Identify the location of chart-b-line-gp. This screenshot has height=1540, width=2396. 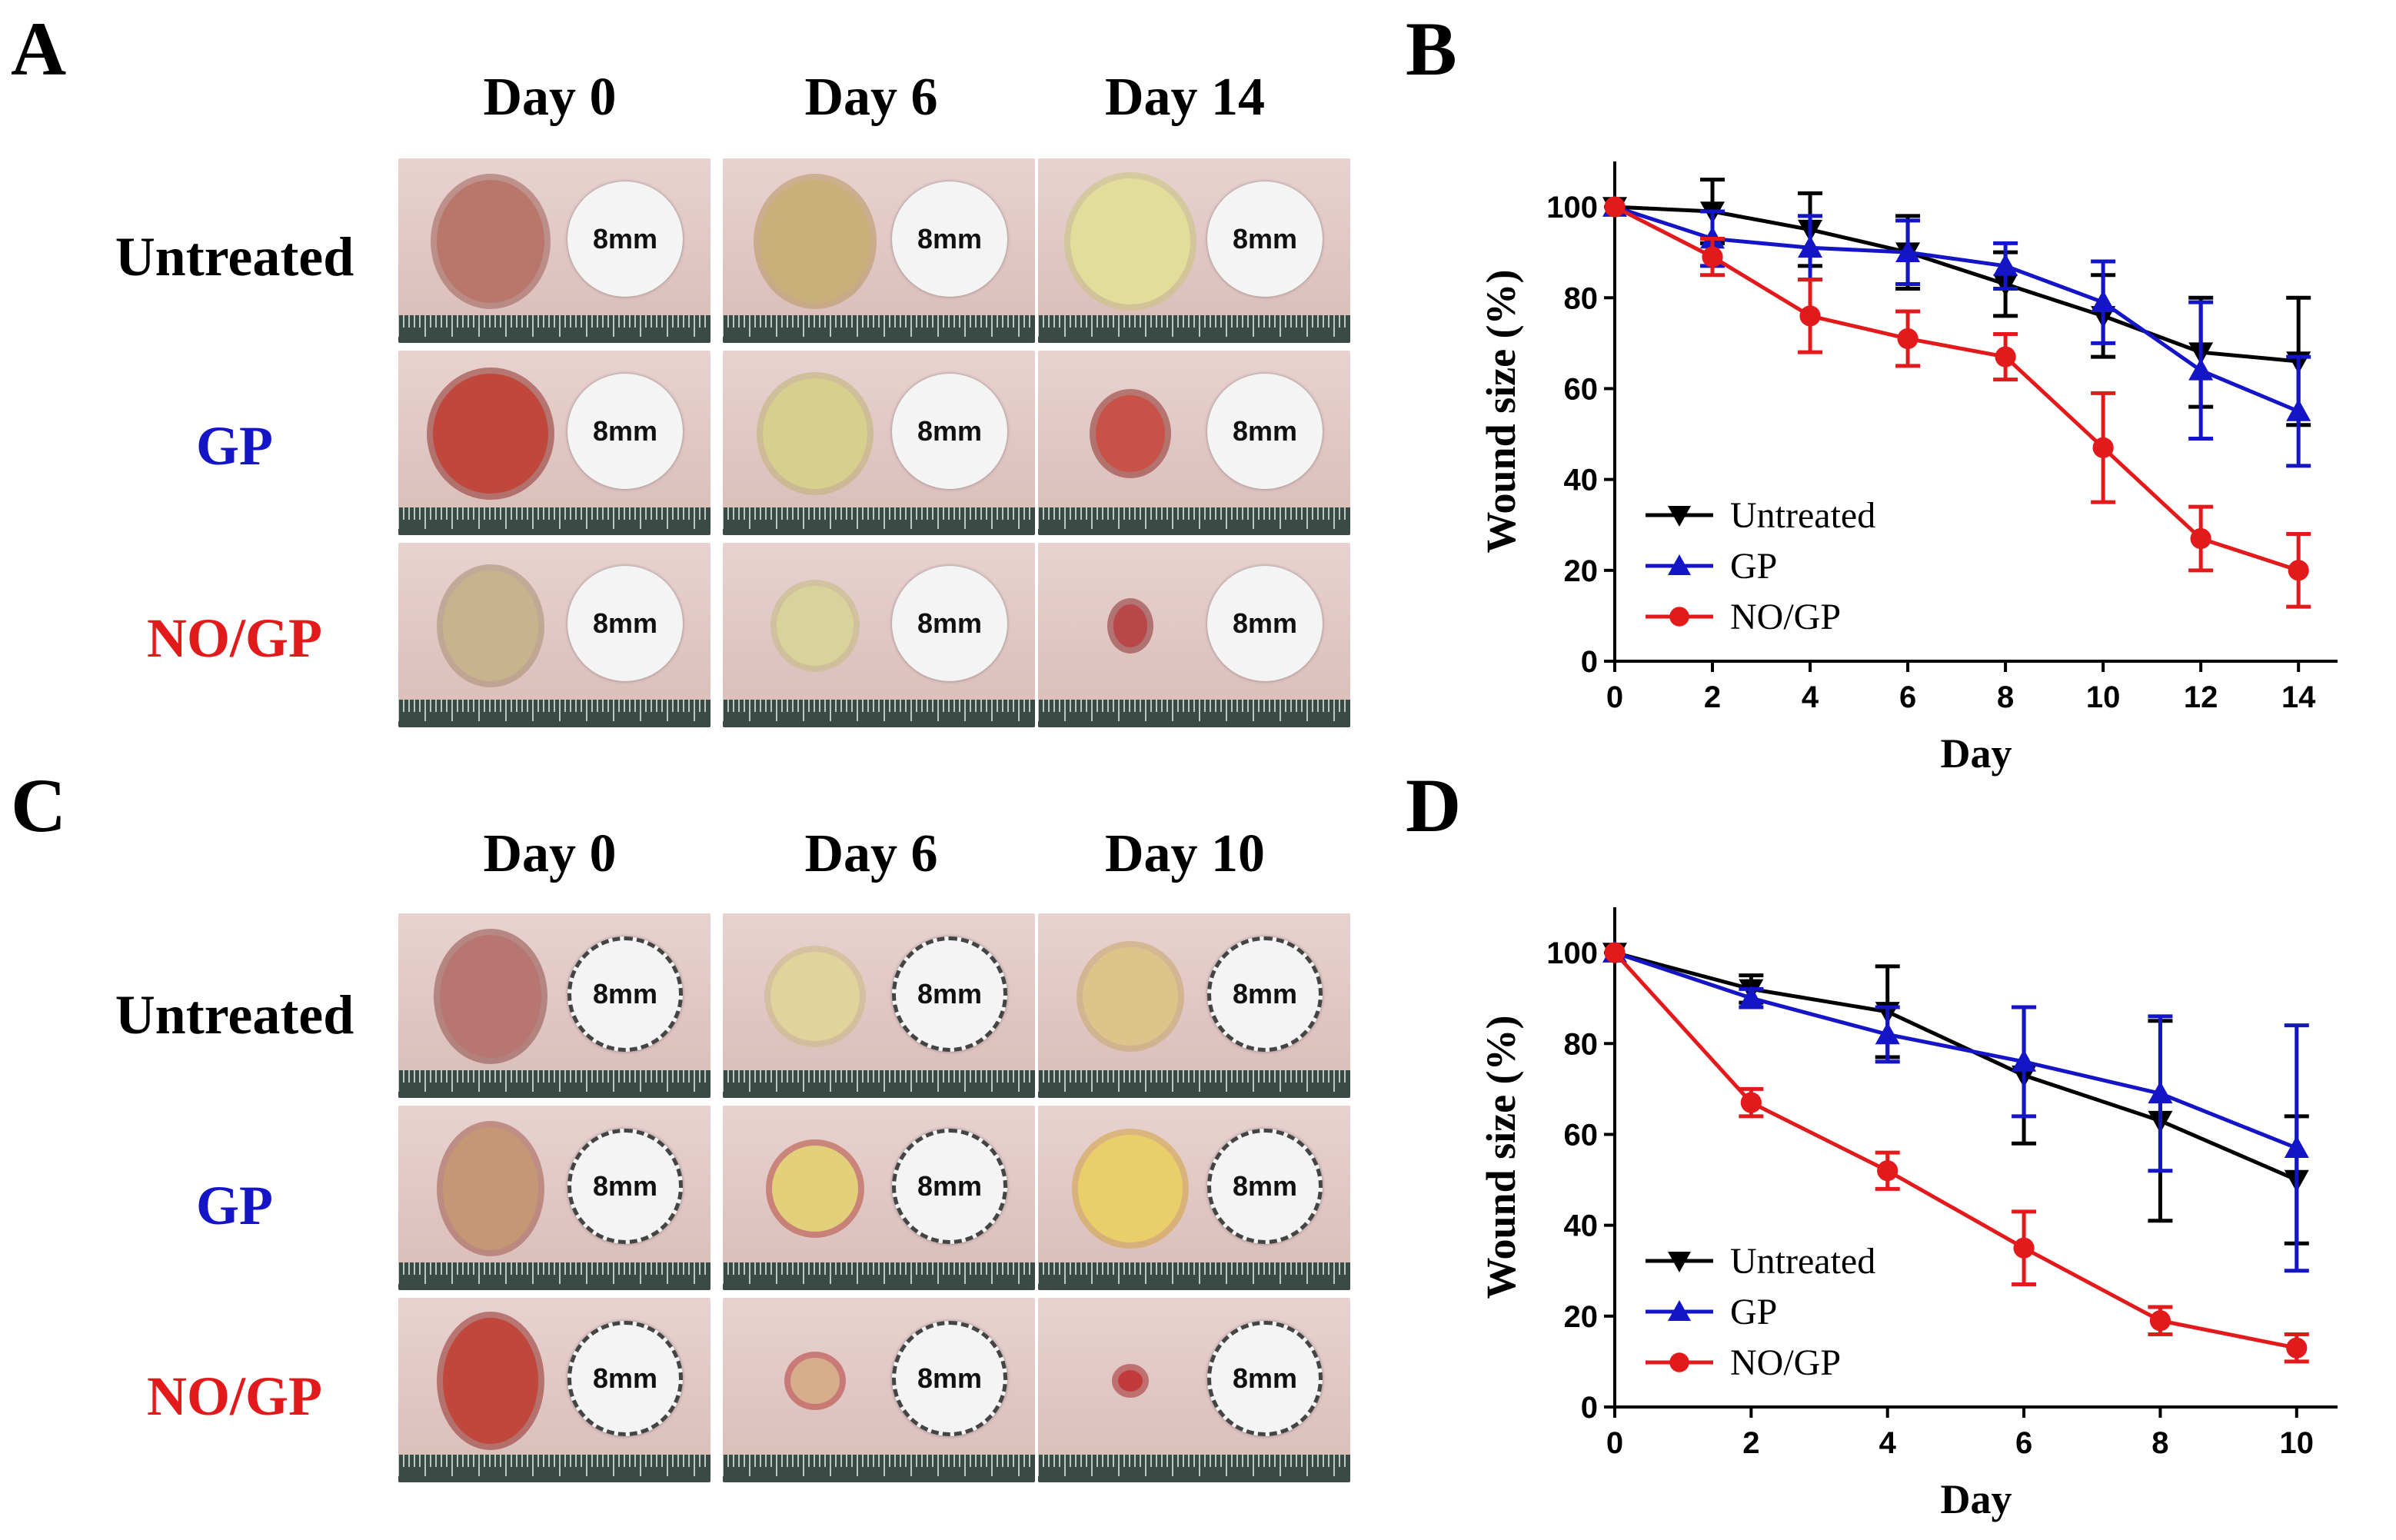
(1957, 309).